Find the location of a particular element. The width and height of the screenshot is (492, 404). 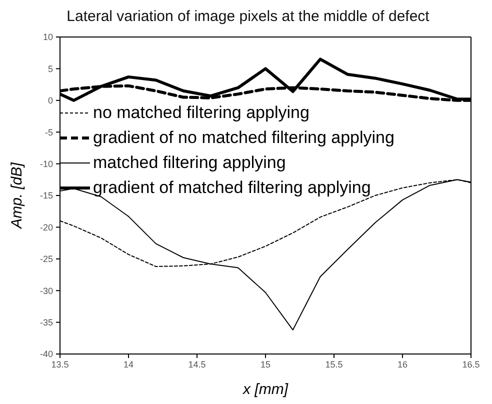

x-tick-label: 14.5 is located at coordinates (197, 364).